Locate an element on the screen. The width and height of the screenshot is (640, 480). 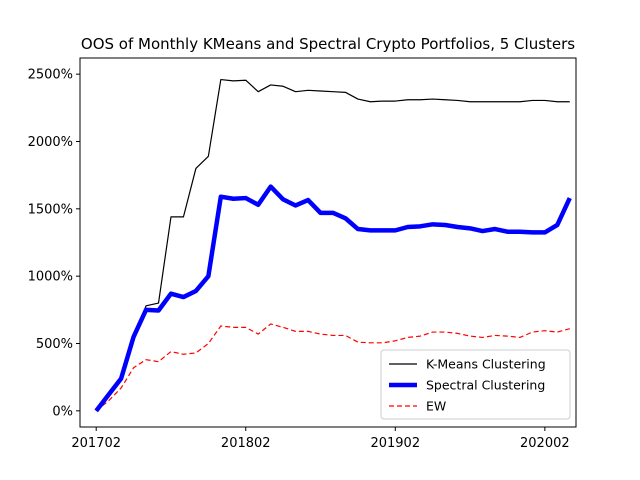
legend-box is located at coordinates (475, 384).